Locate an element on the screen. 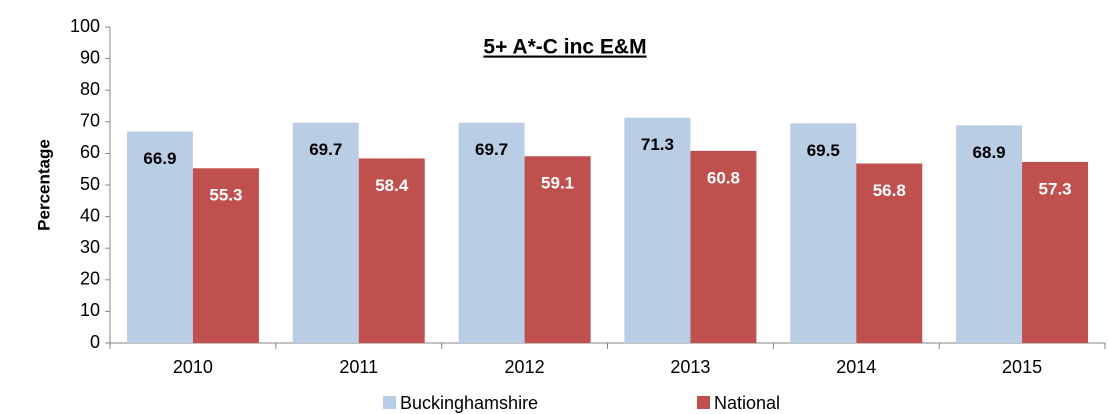  x-tick-label: 2011 is located at coordinates (358, 367).